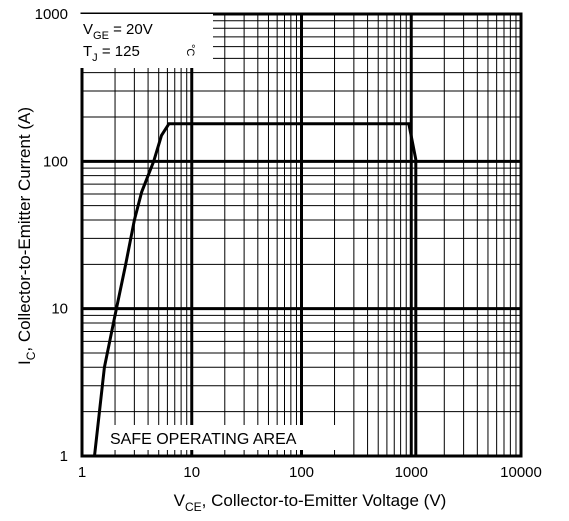 The width and height of the screenshot is (569, 521). What do you see at coordinates (26, 236) in the screenshot?
I see `y-axis-title: IC, Collector-to-Emitter Current (A)` at bounding box center [26, 236].